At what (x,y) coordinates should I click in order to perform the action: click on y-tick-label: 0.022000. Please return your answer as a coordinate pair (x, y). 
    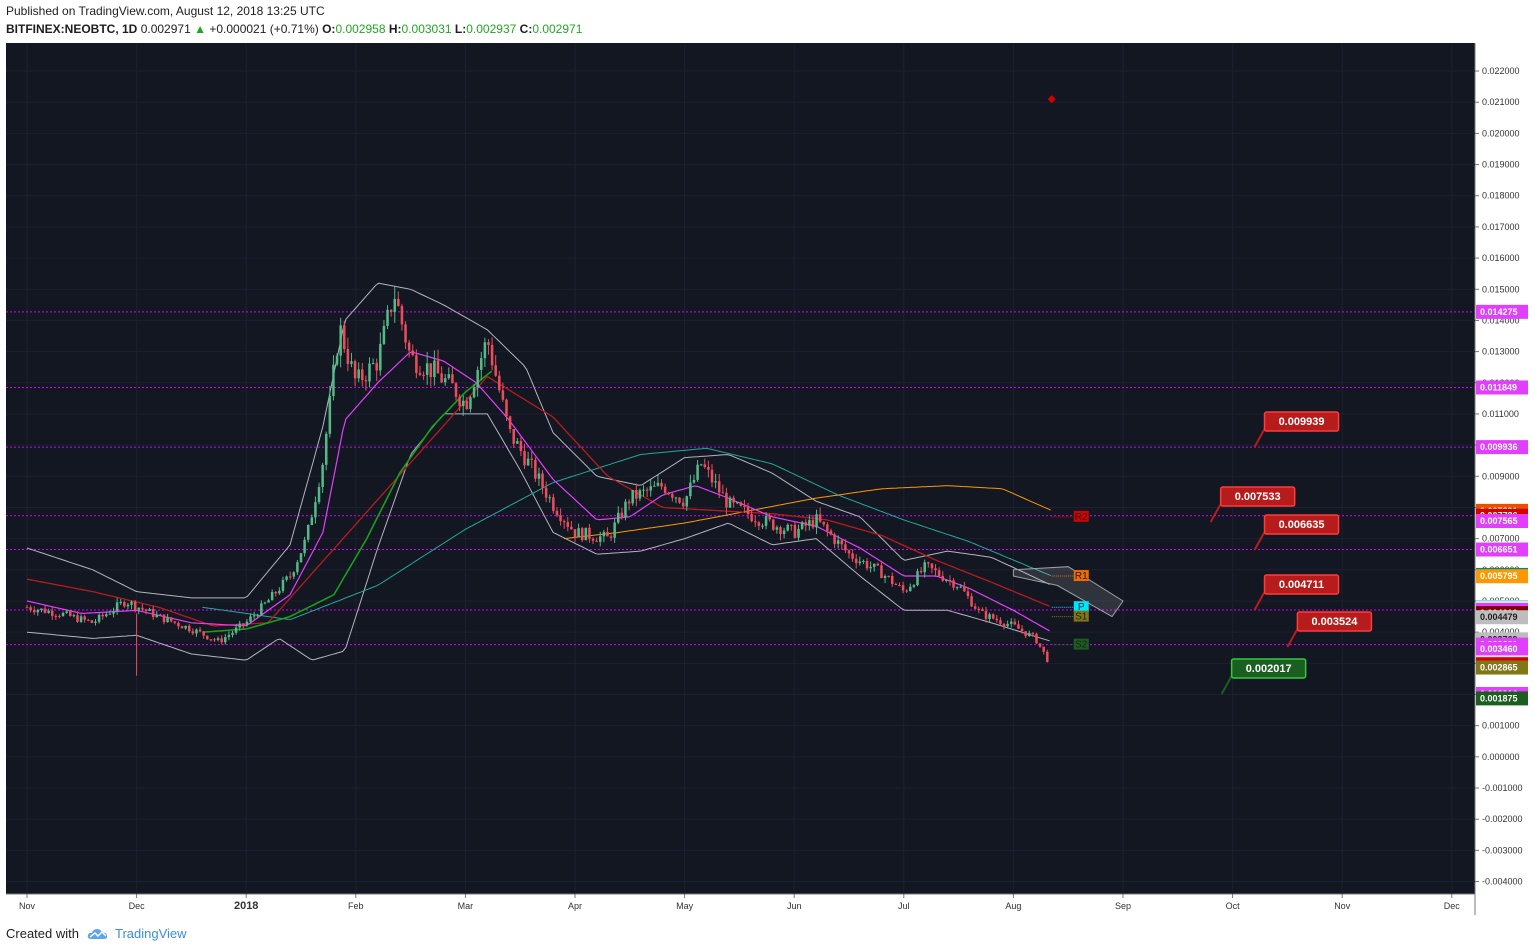
    Looking at the image, I should click on (1501, 71).